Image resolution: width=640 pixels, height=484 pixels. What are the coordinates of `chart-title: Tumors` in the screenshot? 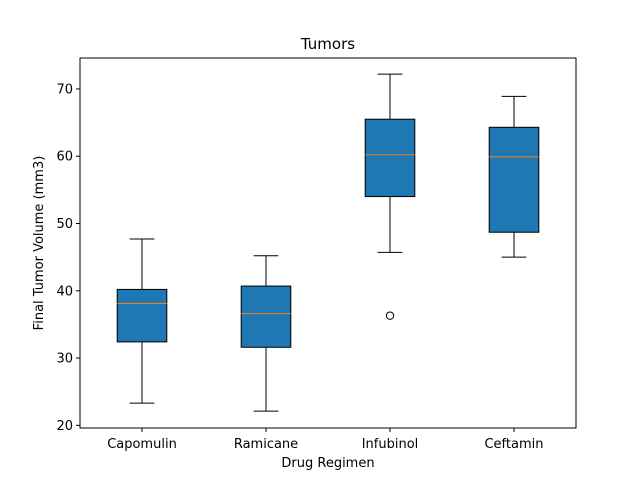 It's located at (327, 44).